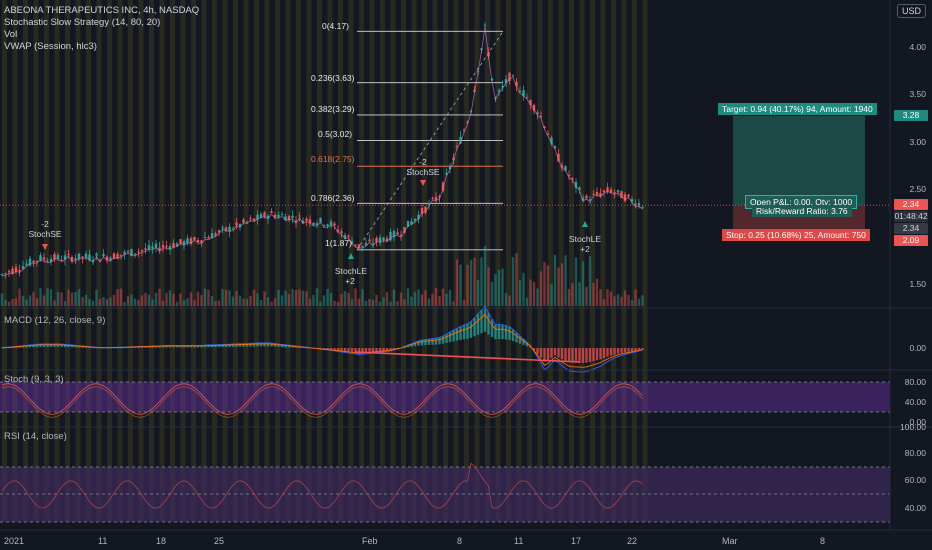  Describe the element at coordinates (55, 320) in the screenshot. I see `macd-title: MACD (12, 26, close, 9)` at that location.